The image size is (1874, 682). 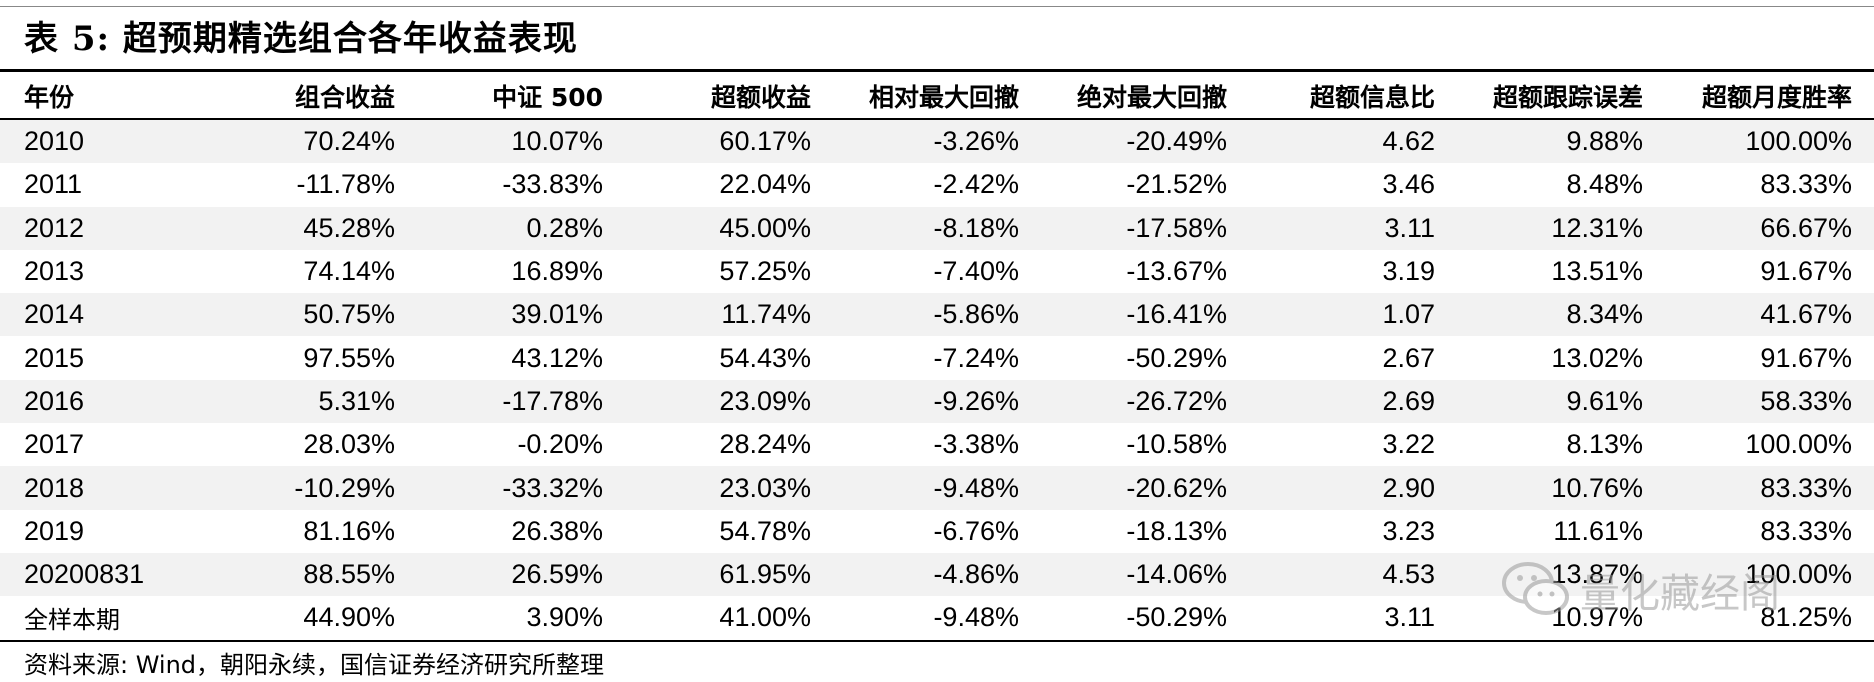 I want to click on table-cell: -10.29%, so click(x=312, y=488).